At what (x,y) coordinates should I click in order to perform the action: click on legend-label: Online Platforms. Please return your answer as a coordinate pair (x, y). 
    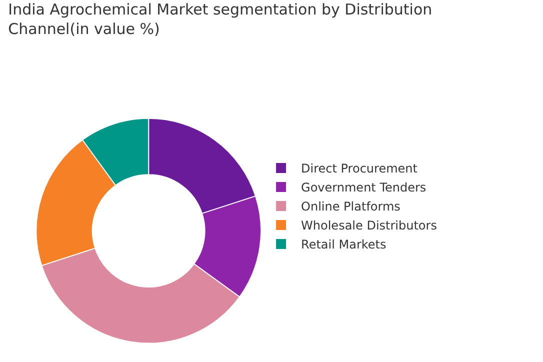
    Looking at the image, I should click on (350, 207).